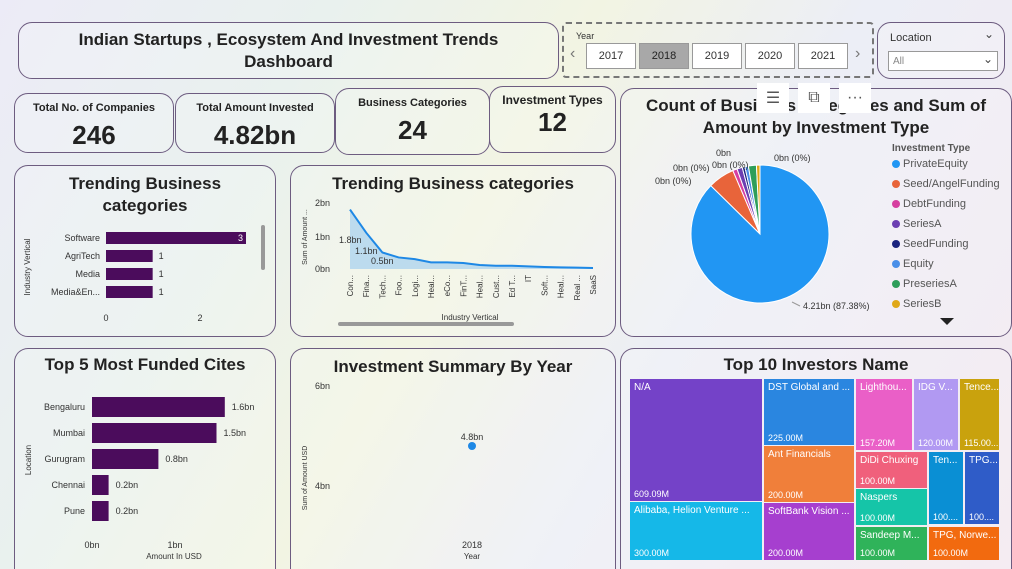 The width and height of the screenshot is (1012, 569). Describe the element at coordinates (305, 478) in the screenshot. I see `summary-ylabel: Sum of Amount USD` at that location.